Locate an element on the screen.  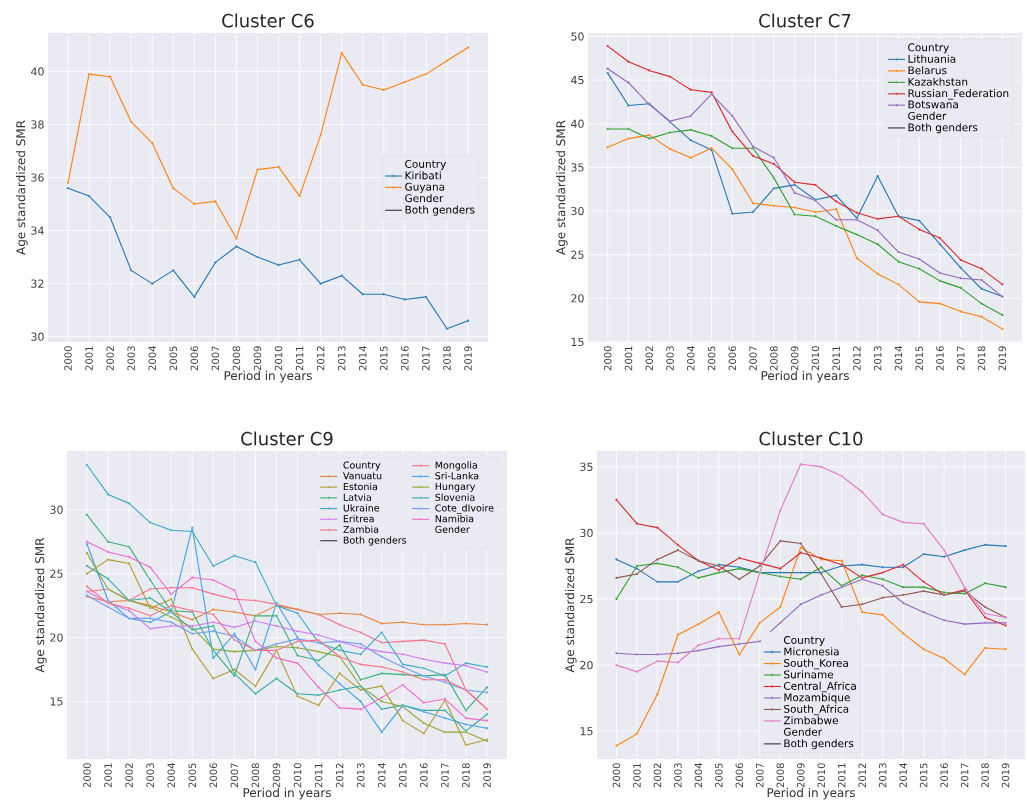
legend-label: Ukraine is located at coordinates (361, 508).